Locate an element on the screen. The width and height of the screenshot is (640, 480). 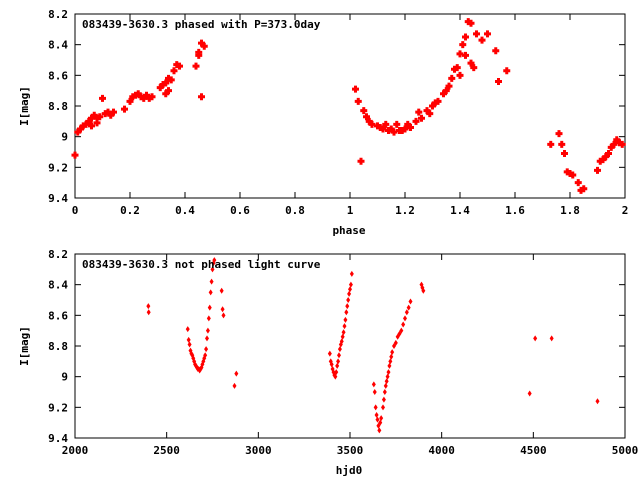
unphased-x-tick-label: 5000 is located at coordinates (625, 450).